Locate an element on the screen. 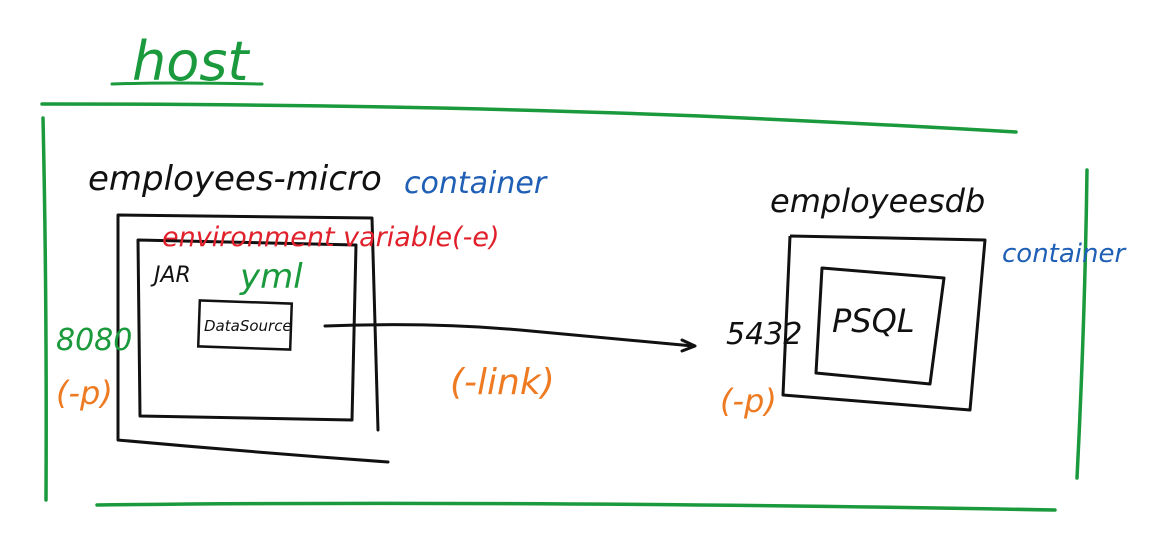 The height and width of the screenshot is (560, 1175). link-arrow-line is located at coordinates (509, 335).